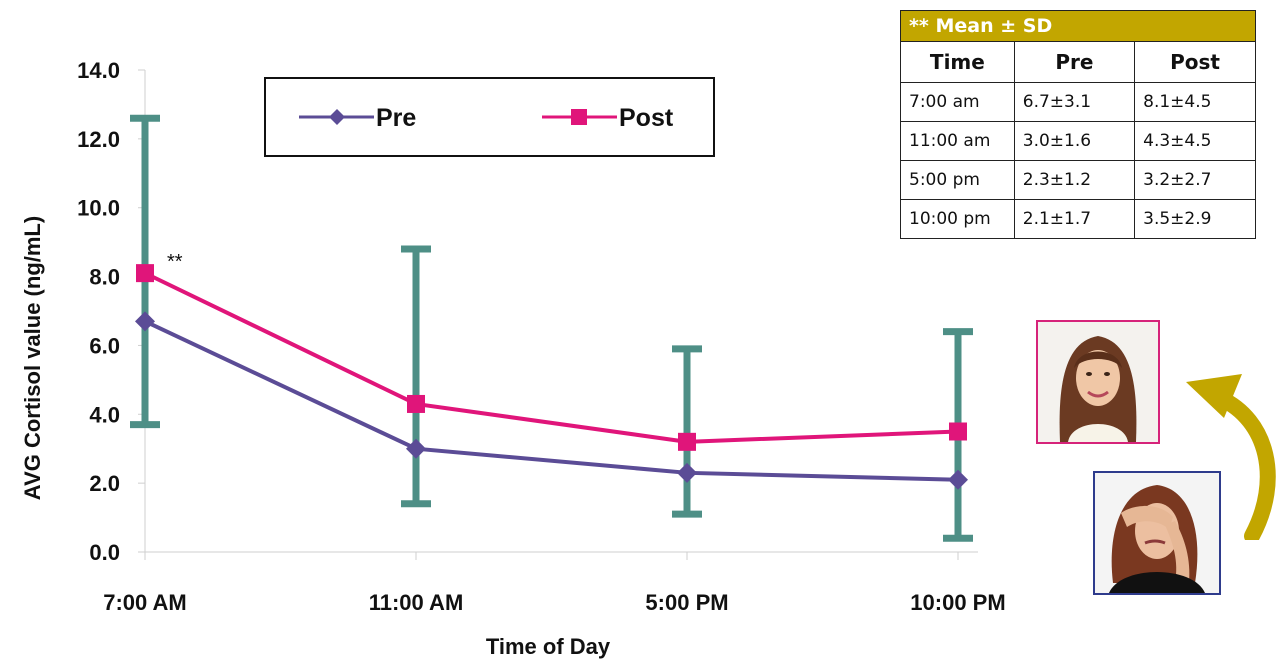 Image resolution: width=1282 pixels, height=664 pixels. I want to click on stressed-woman-icon, so click(1157, 533).